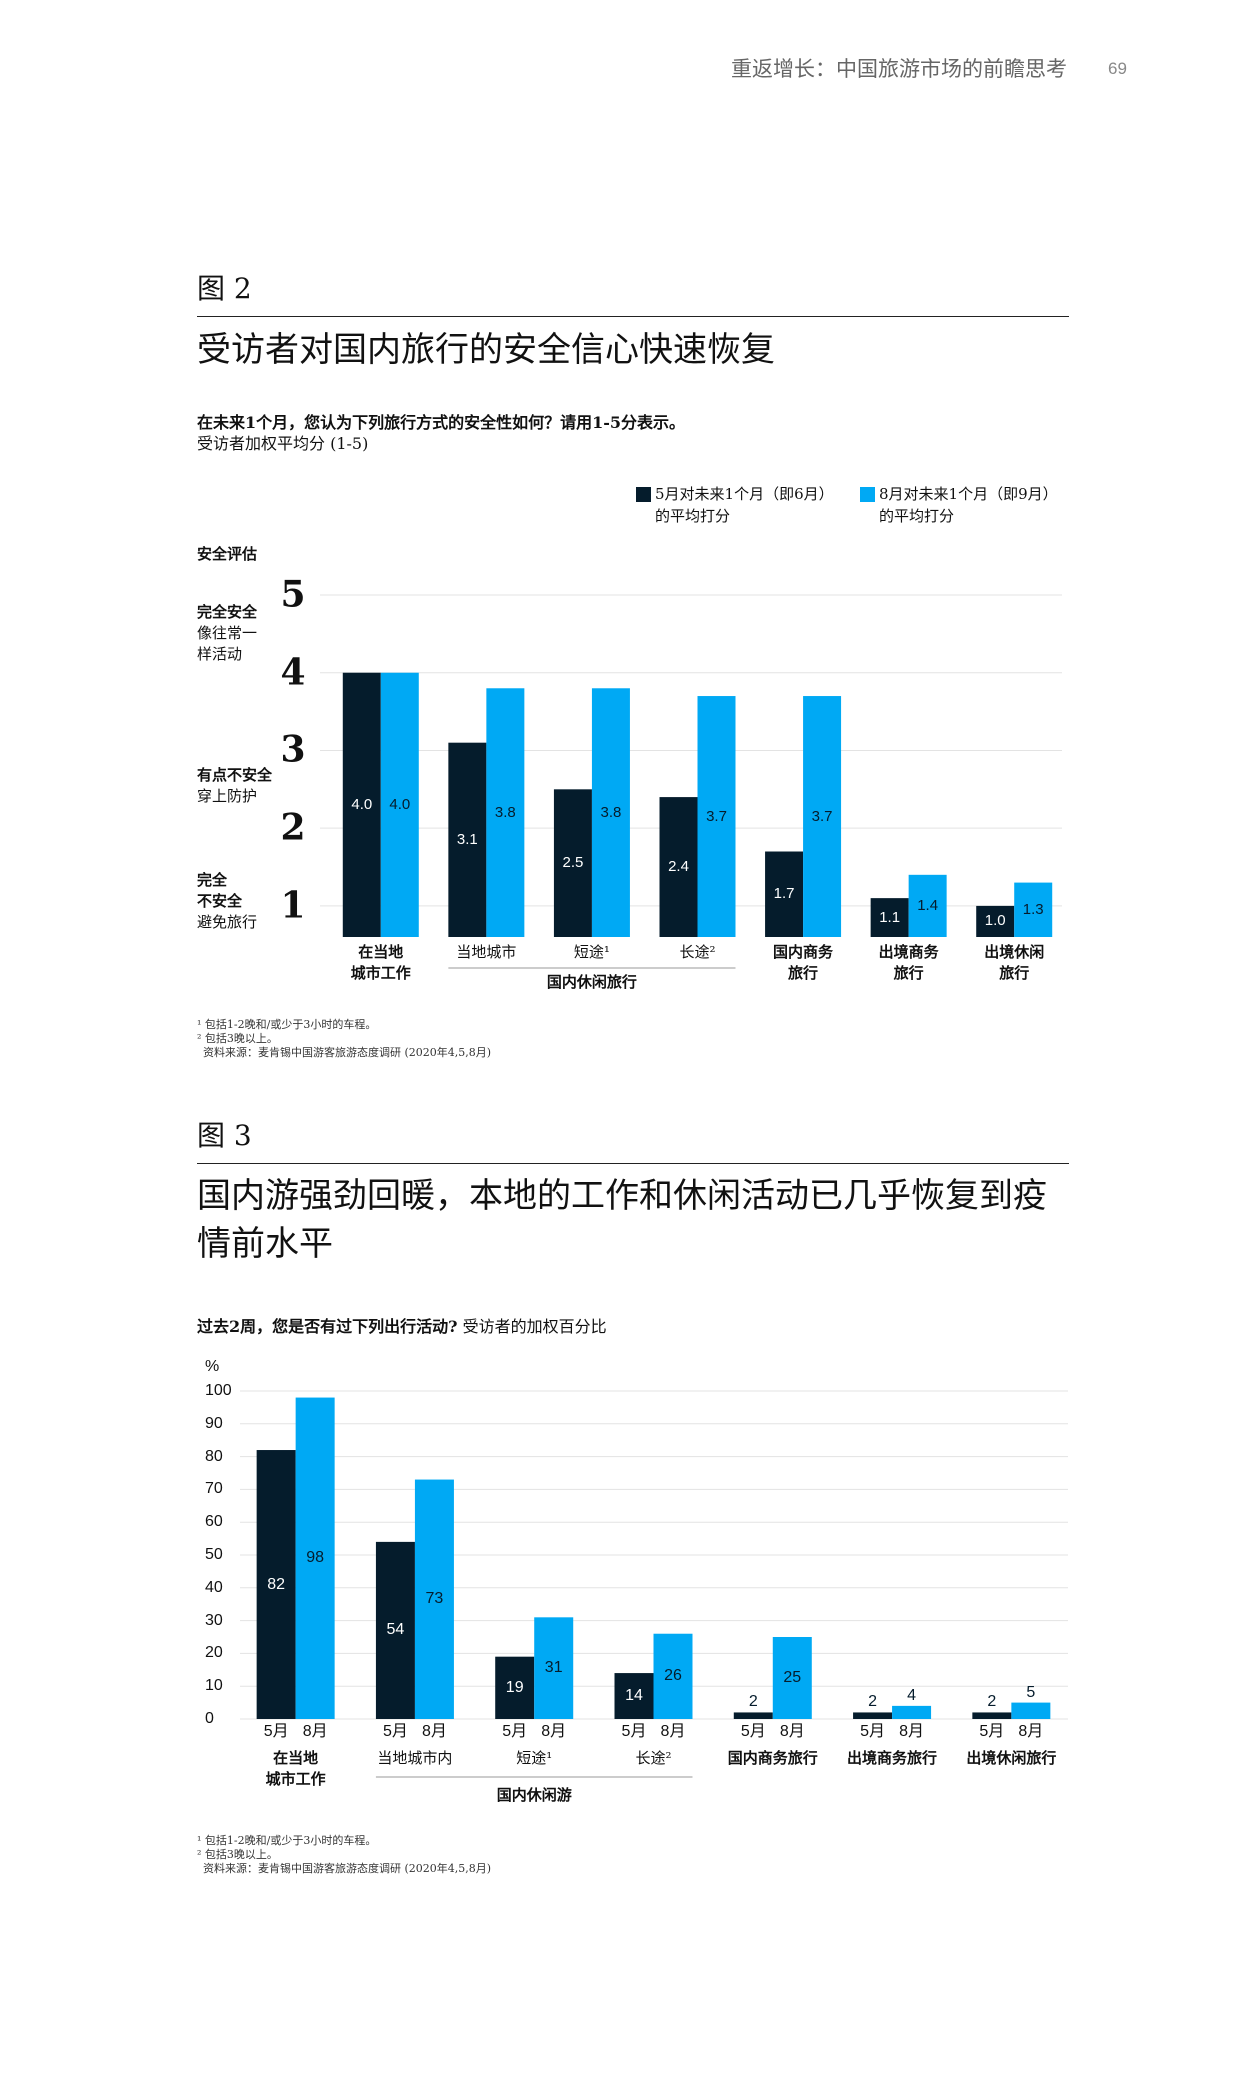  I want to click on annotation-heading: 完全安全, so click(227, 612).